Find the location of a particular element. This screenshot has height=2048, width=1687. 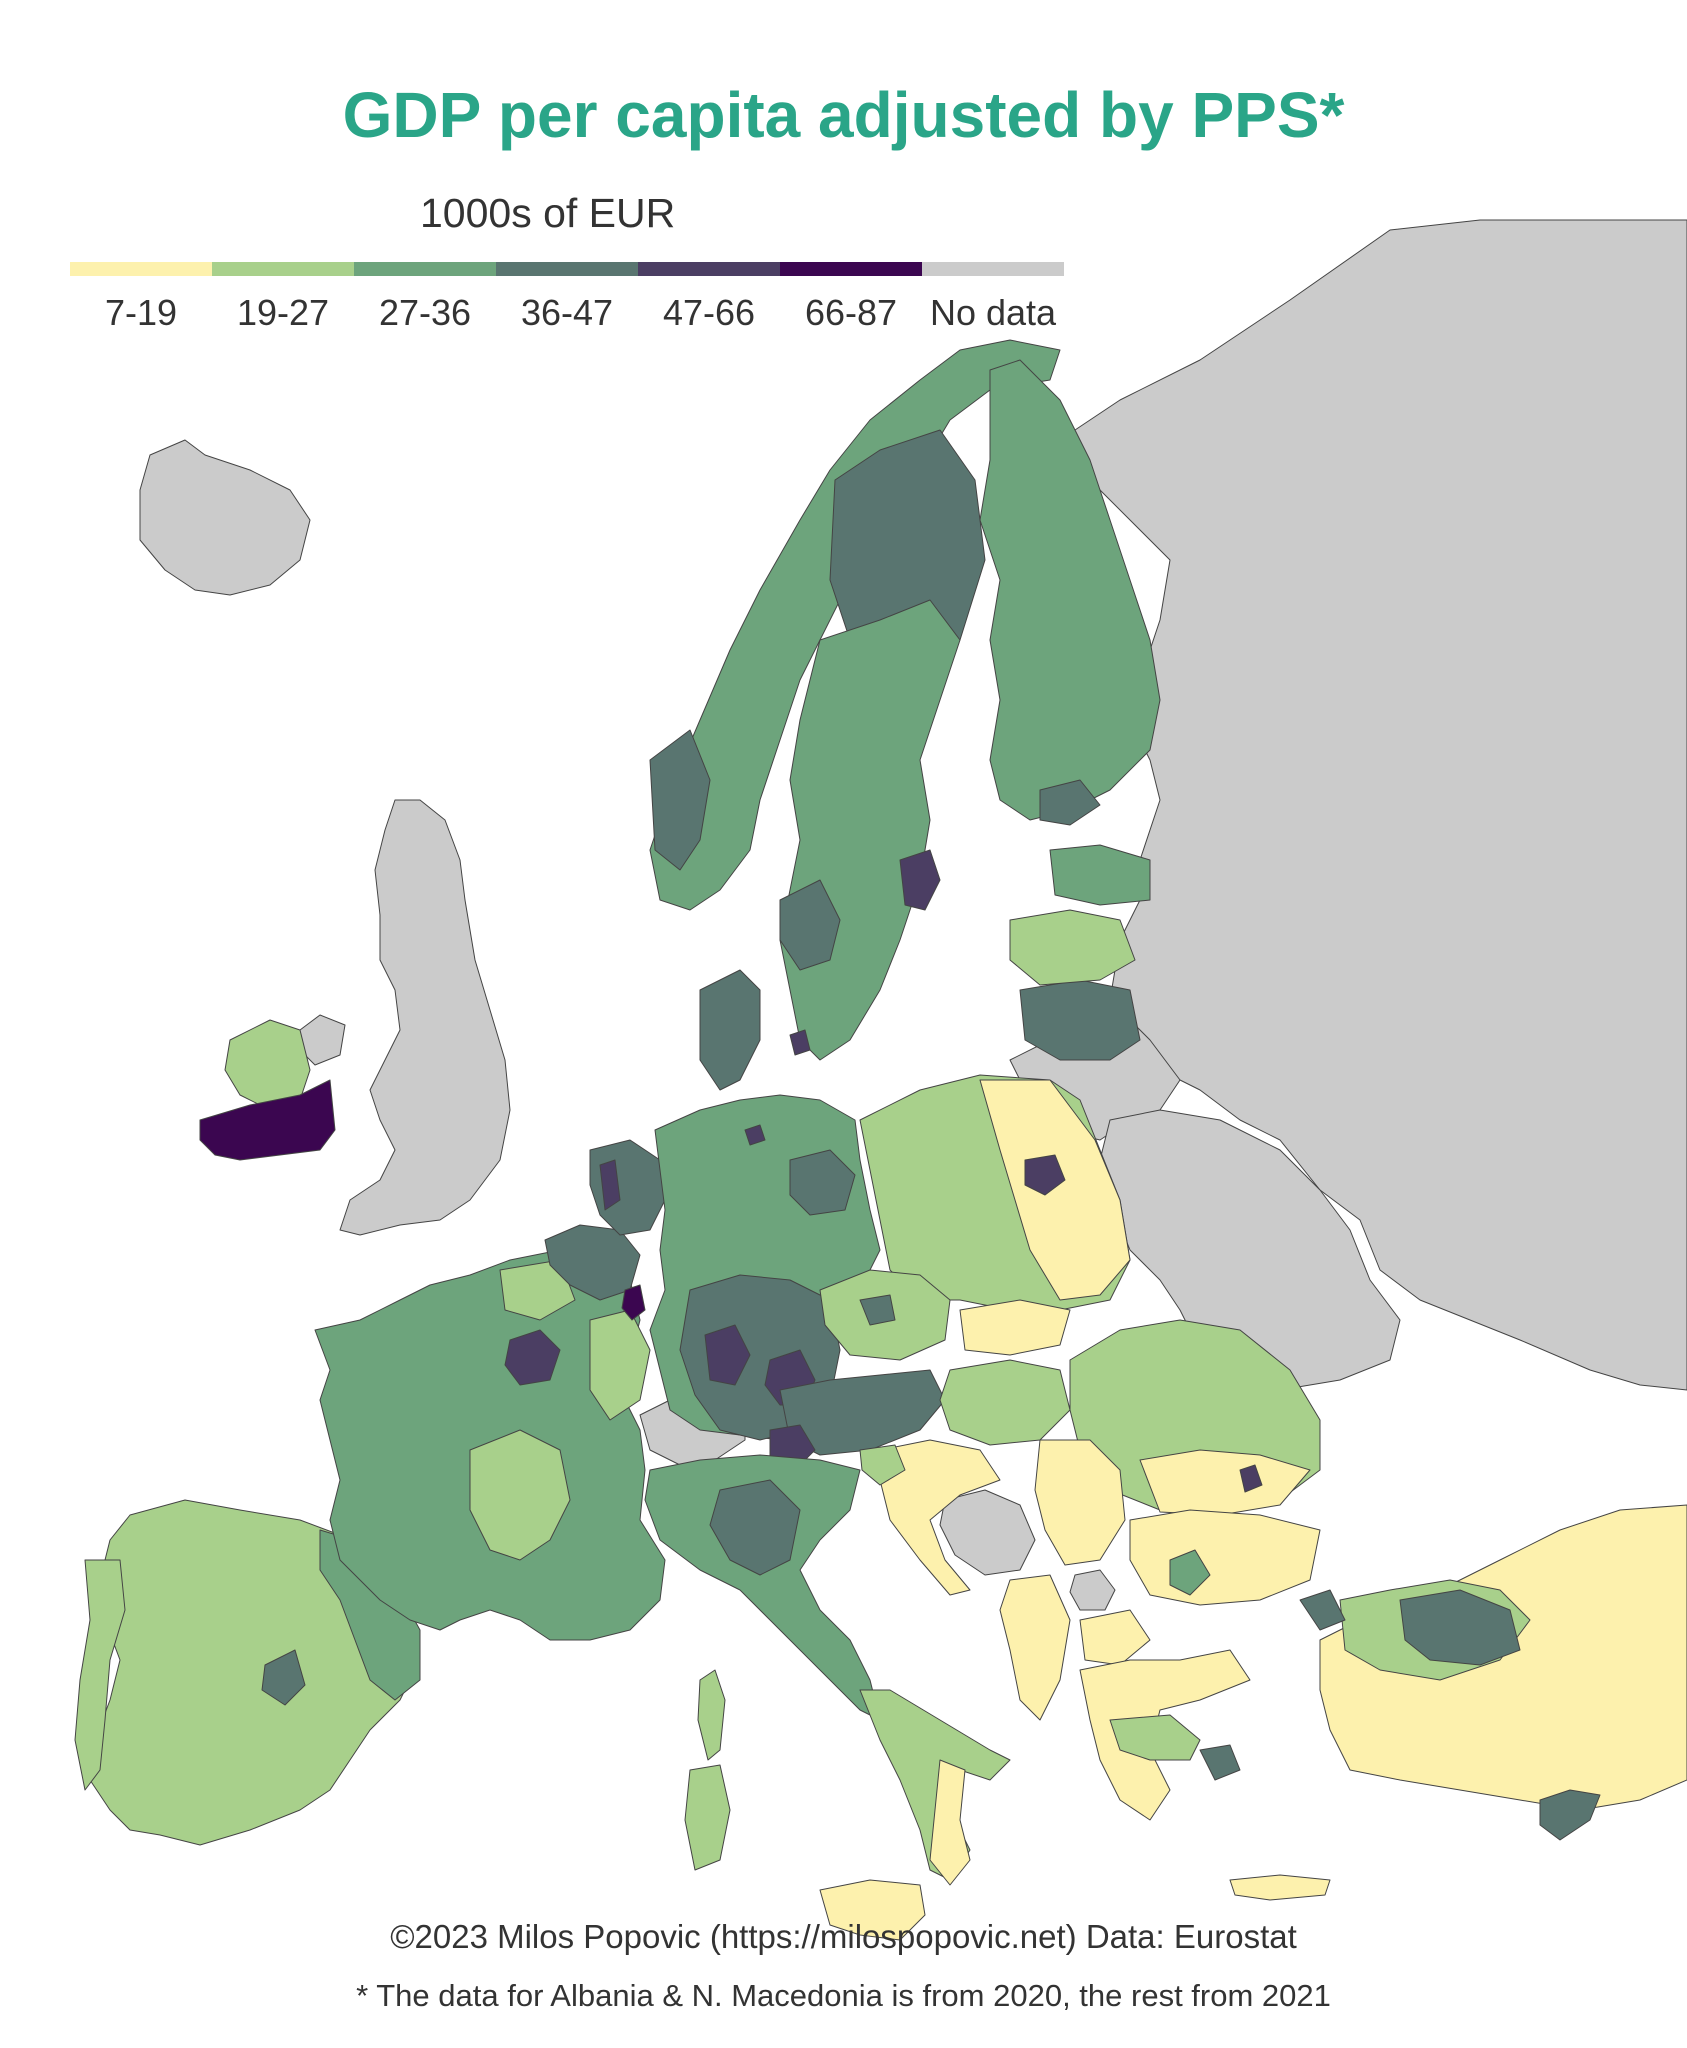

legend-label-27-36: 27-36 is located at coordinates (425, 312).